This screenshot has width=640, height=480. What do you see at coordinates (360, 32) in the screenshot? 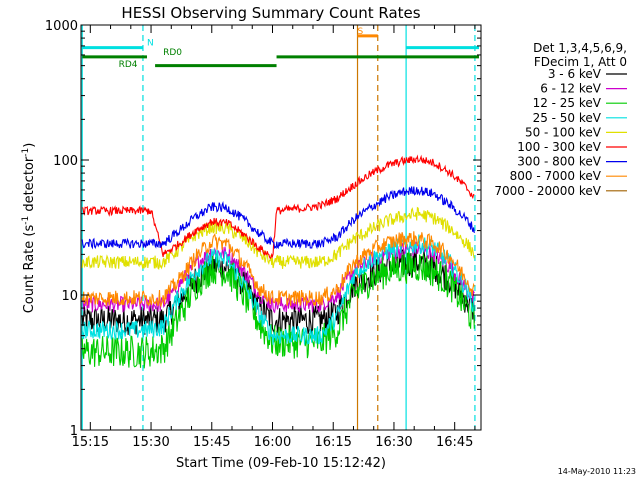
I see `annotation-label-2: S` at bounding box center [360, 32].